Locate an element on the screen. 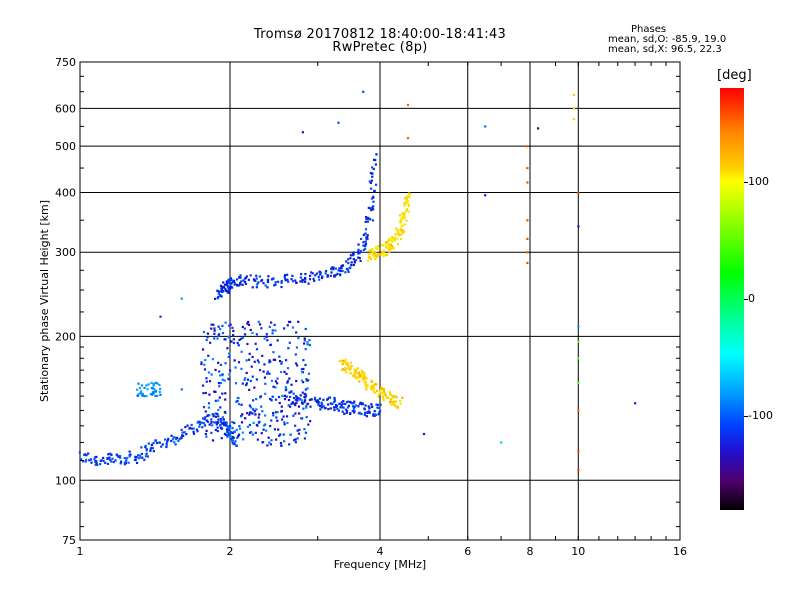 The image size is (800, 600). stats-x-mode: mean, sd,X: 96.5, 22.3 is located at coordinates (665, 49).